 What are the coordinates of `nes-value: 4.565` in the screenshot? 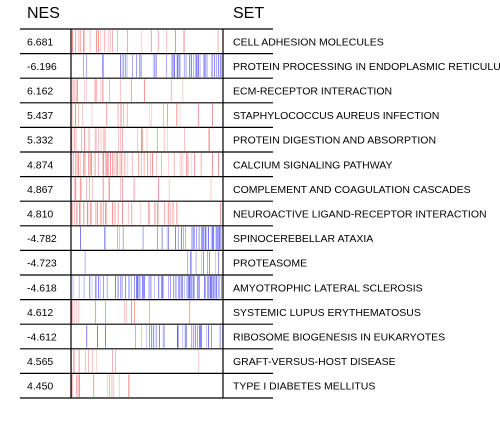 It's located at (40, 362).